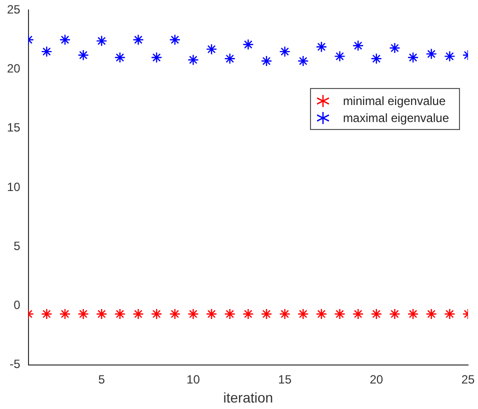 The image size is (478, 409). I want to click on x-tick-label: 10, so click(193, 379).